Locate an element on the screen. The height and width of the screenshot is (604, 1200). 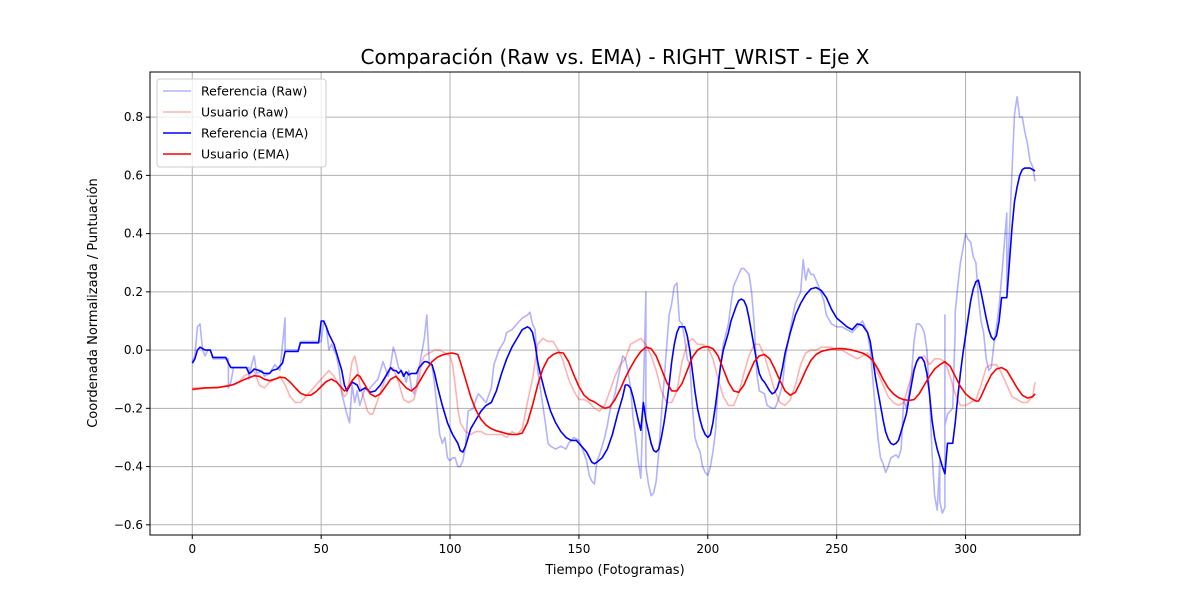
y-tick-label: 0.0 is located at coordinates (133, 350).